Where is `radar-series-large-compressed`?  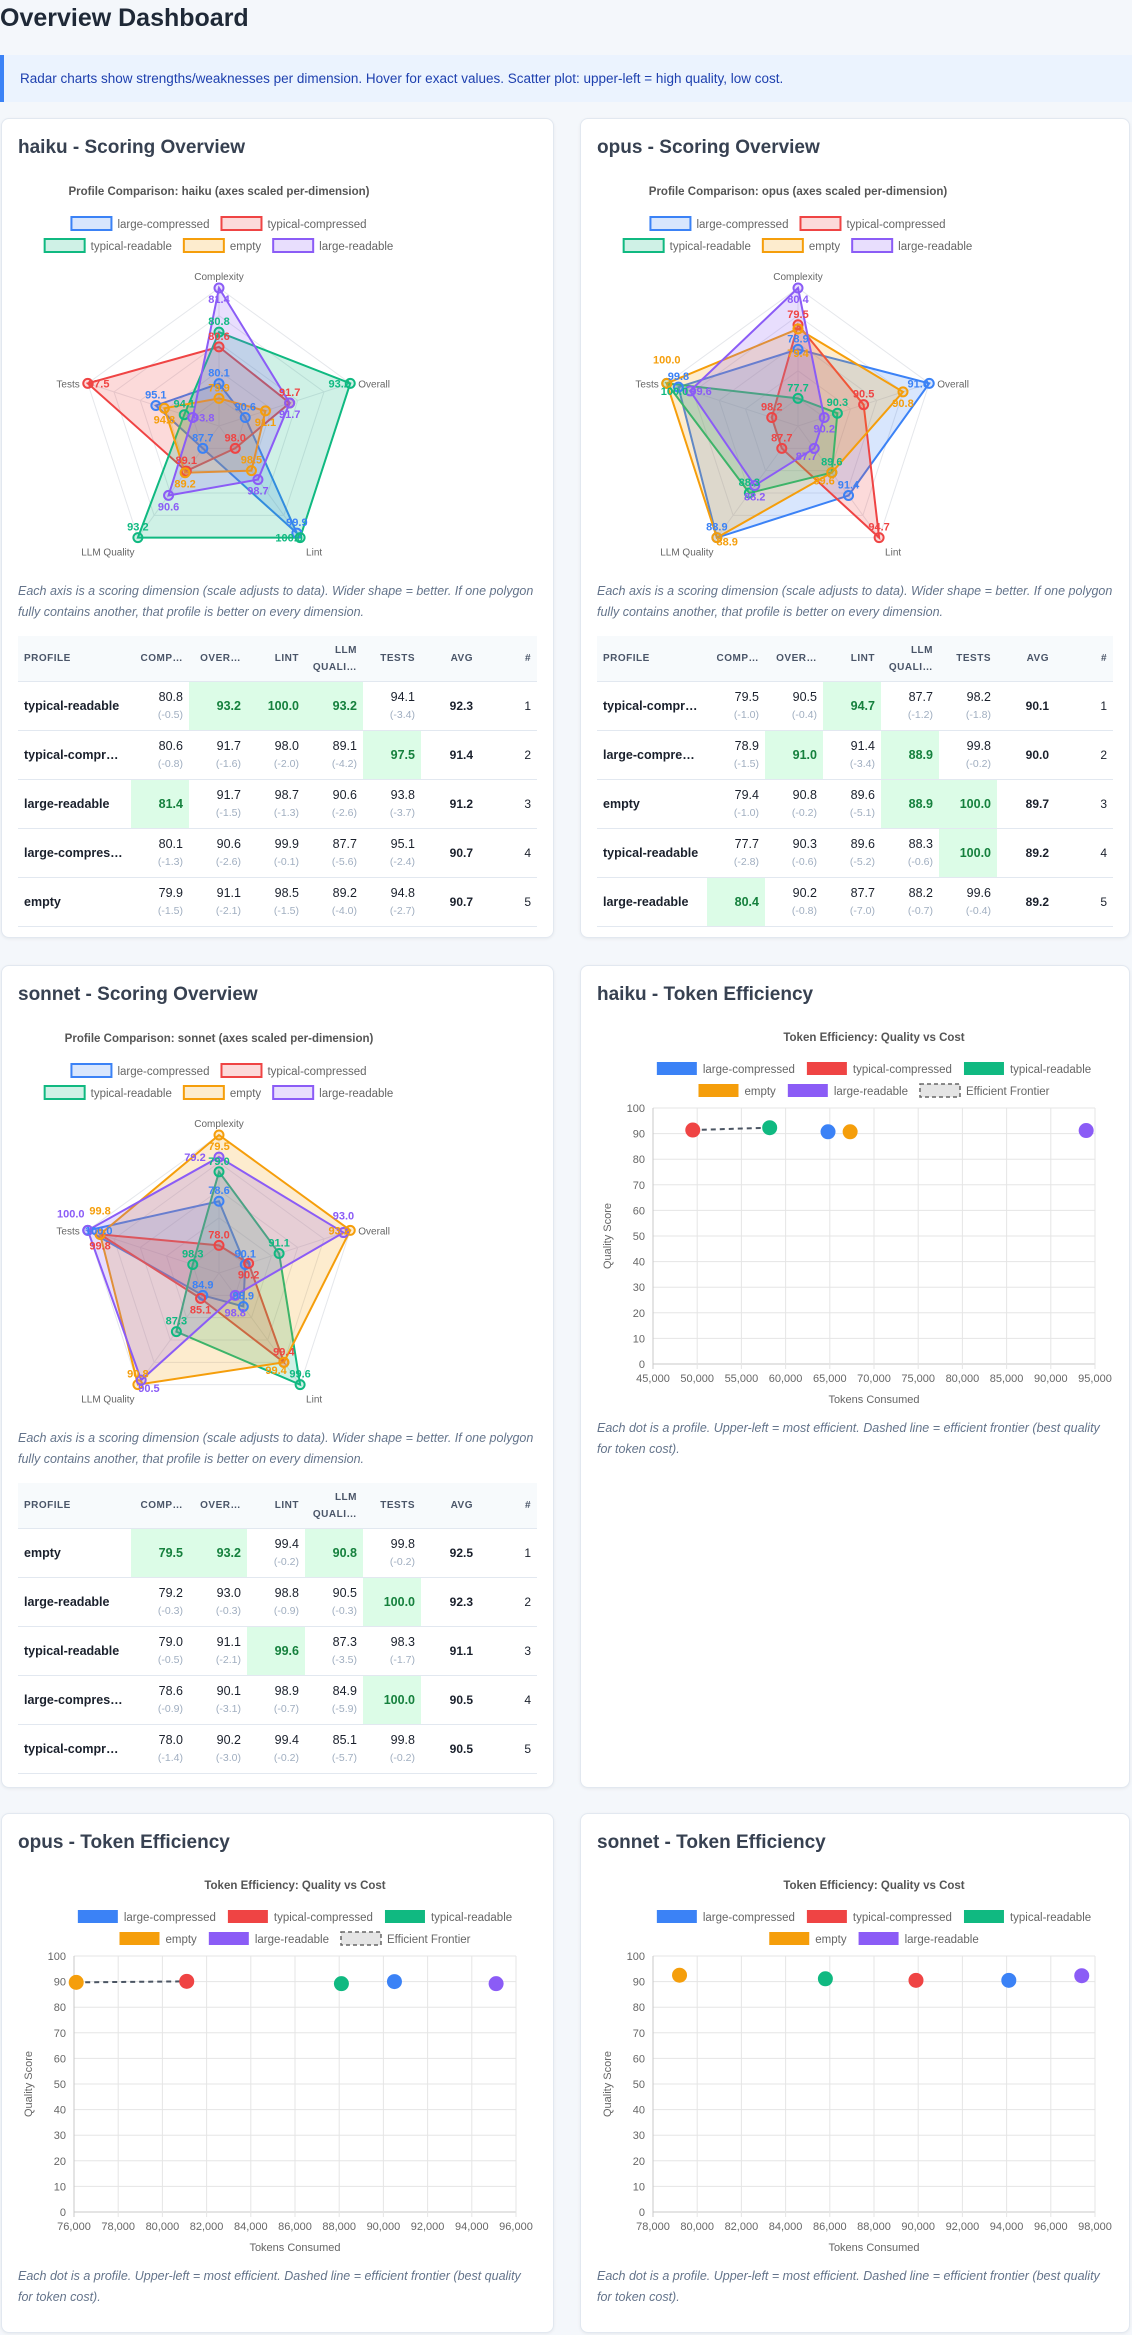
radar-series-large-compressed is located at coordinates (804, 443).